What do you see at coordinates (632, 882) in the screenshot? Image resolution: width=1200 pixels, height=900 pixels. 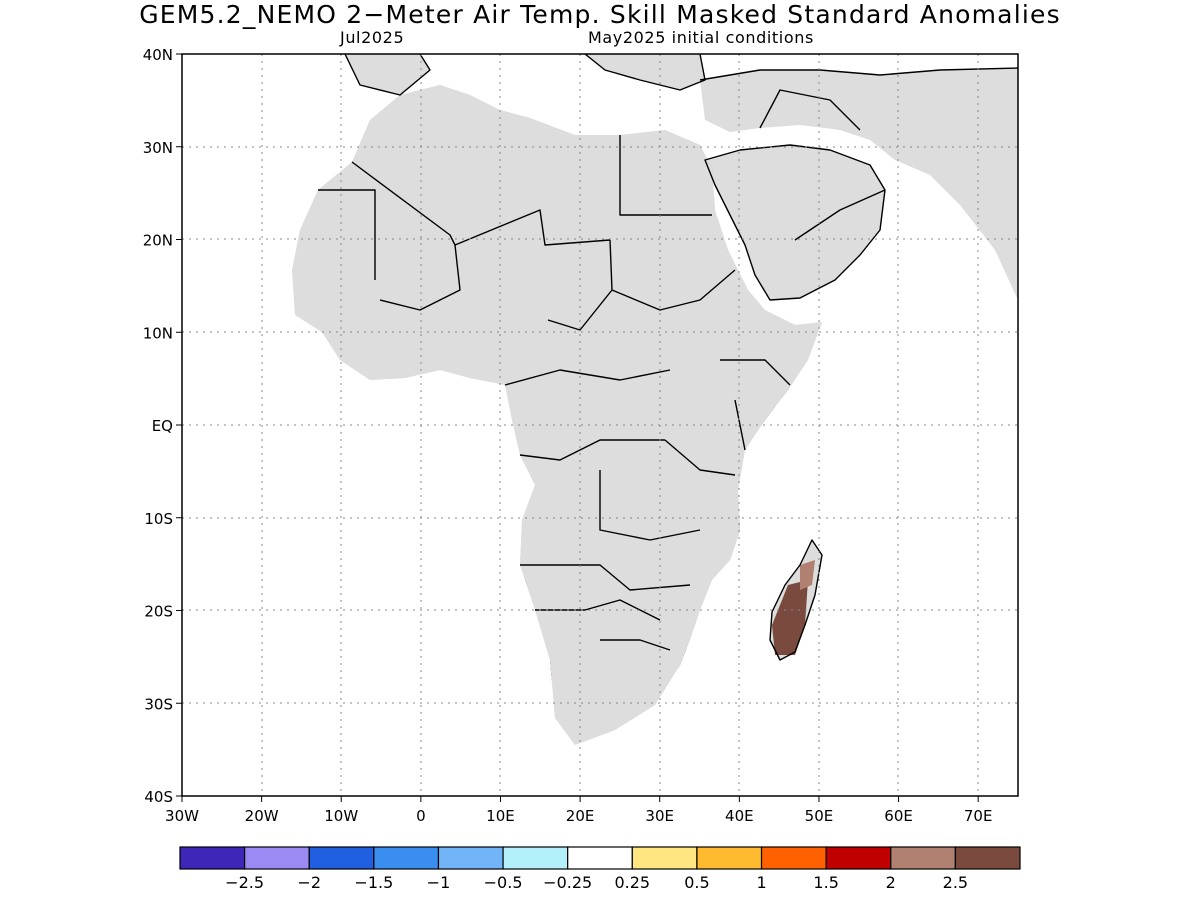 I see `colorbar-label: 0.25` at bounding box center [632, 882].